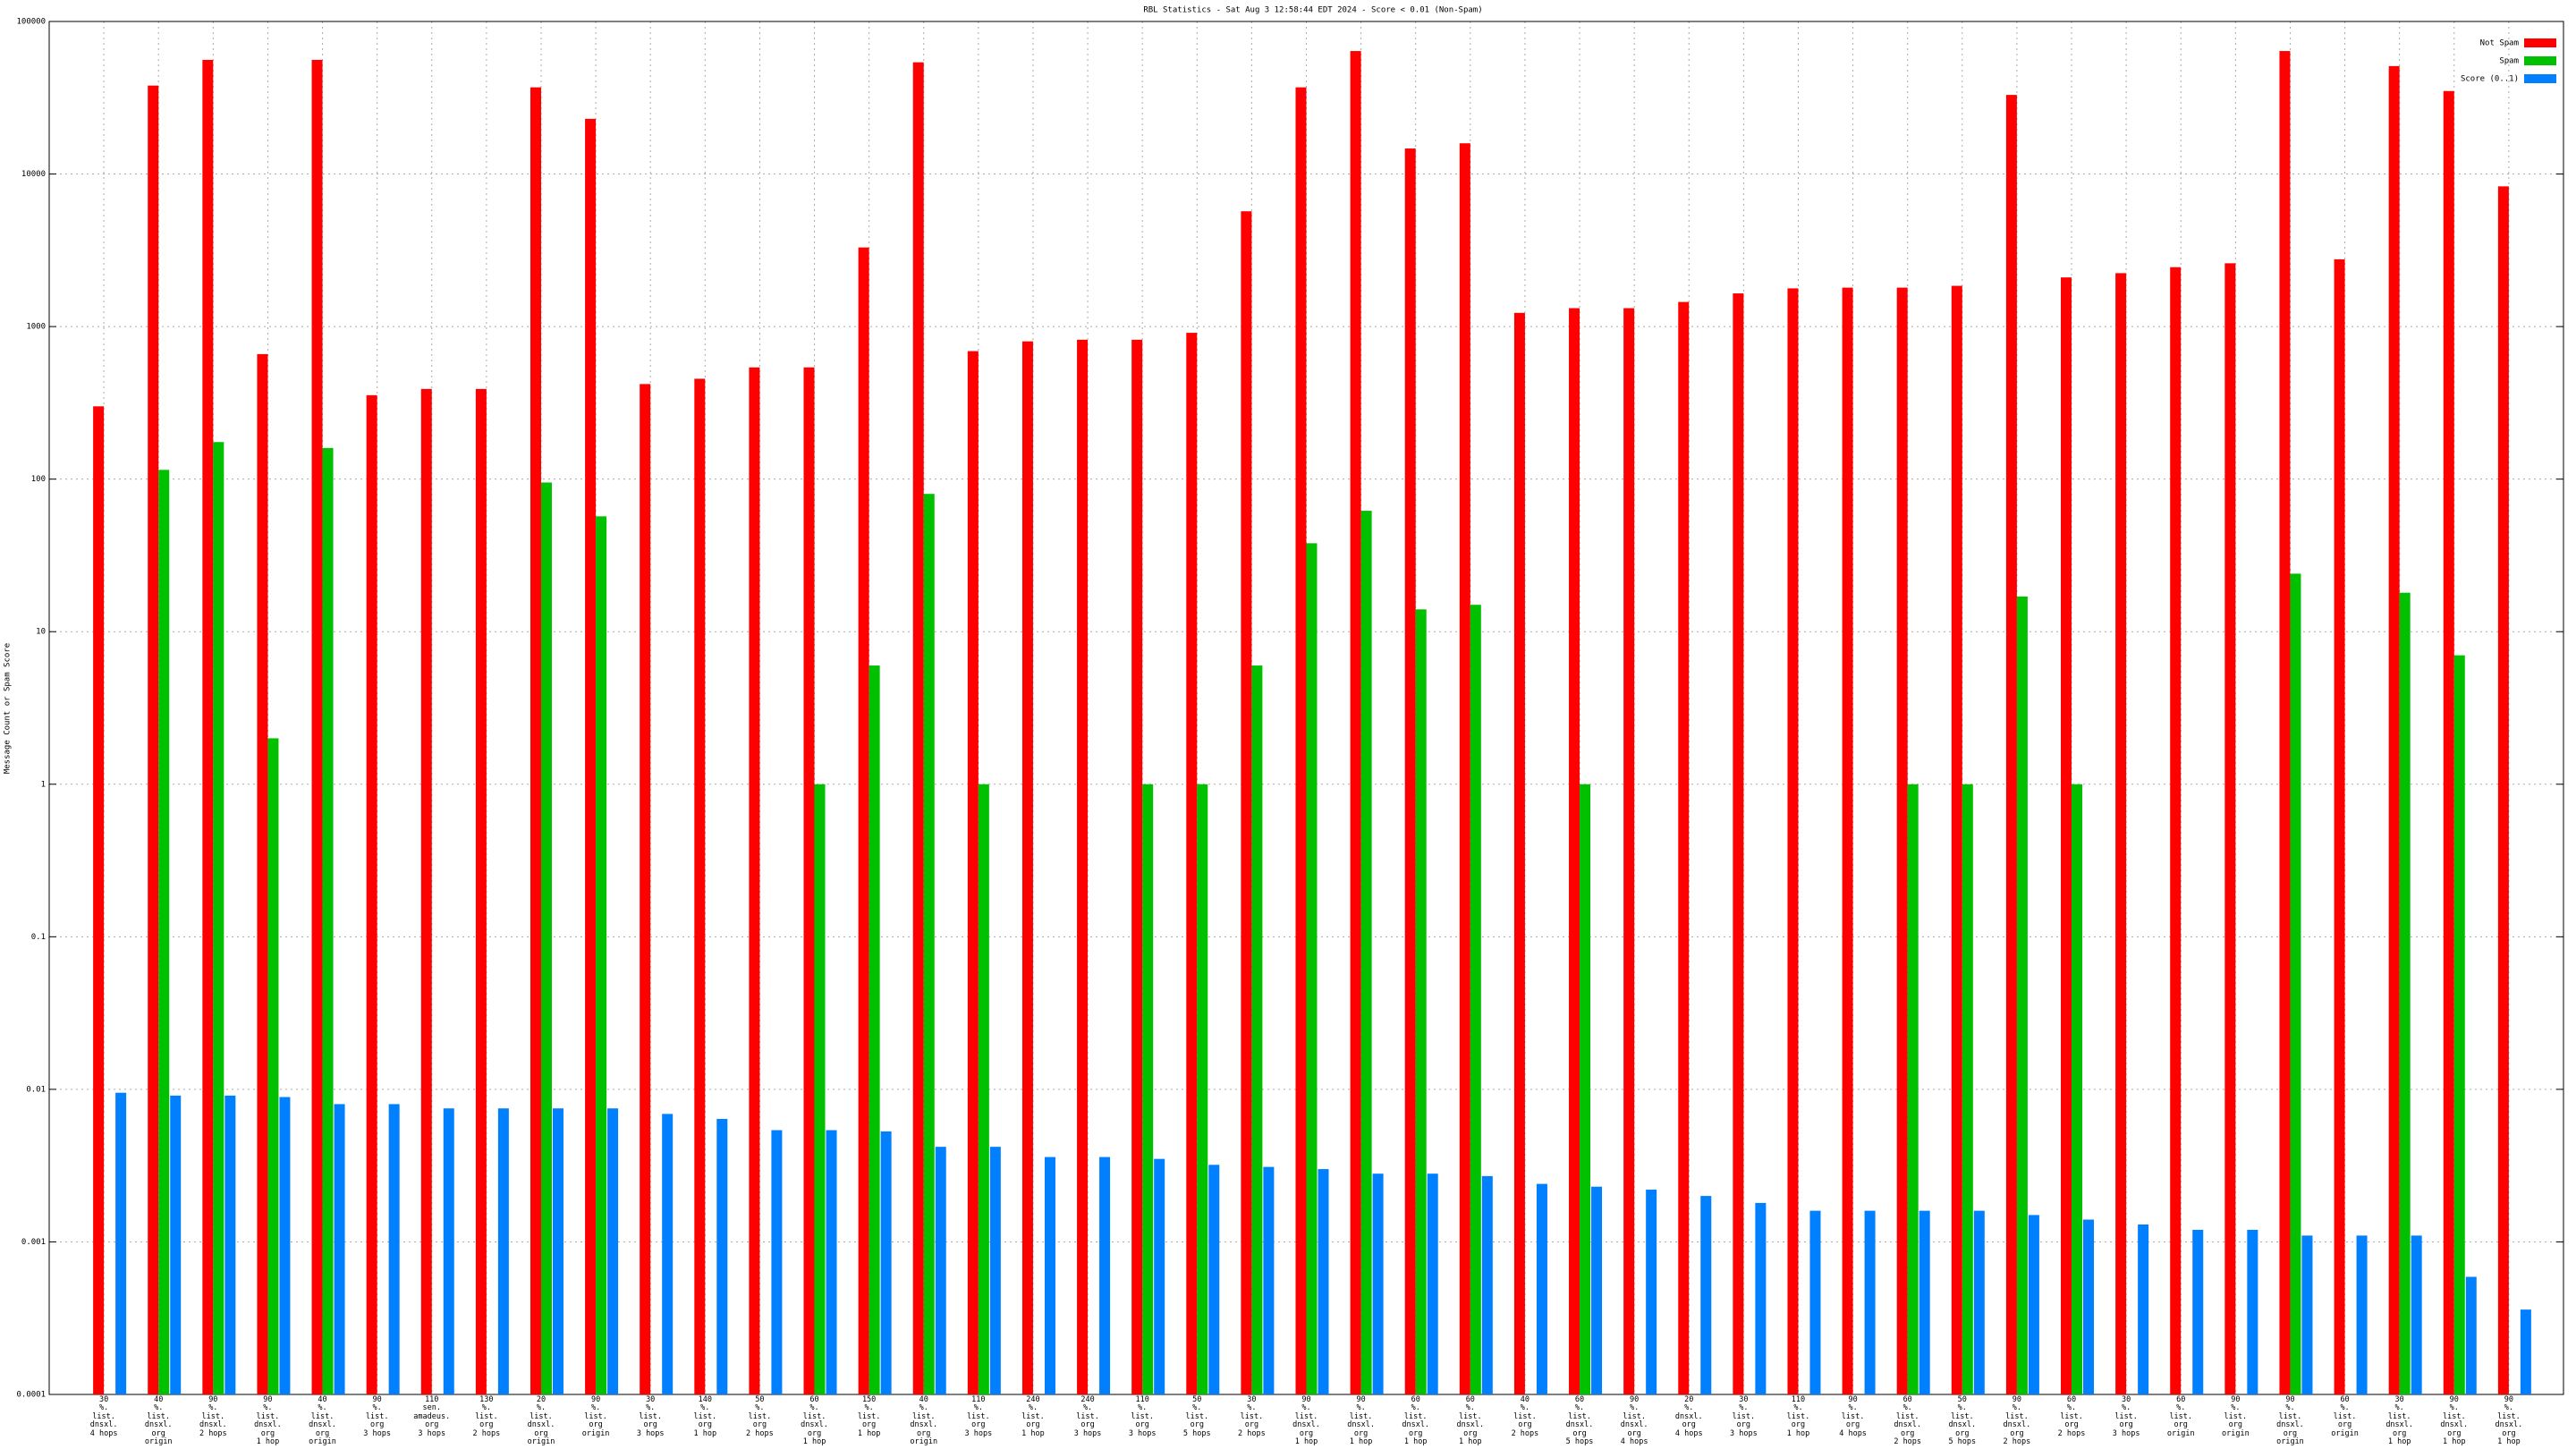 This screenshot has width=2576, height=1449. Describe the element at coordinates (8, 708) in the screenshot. I see `y-axis-label: Message Count or Spam Score` at that location.